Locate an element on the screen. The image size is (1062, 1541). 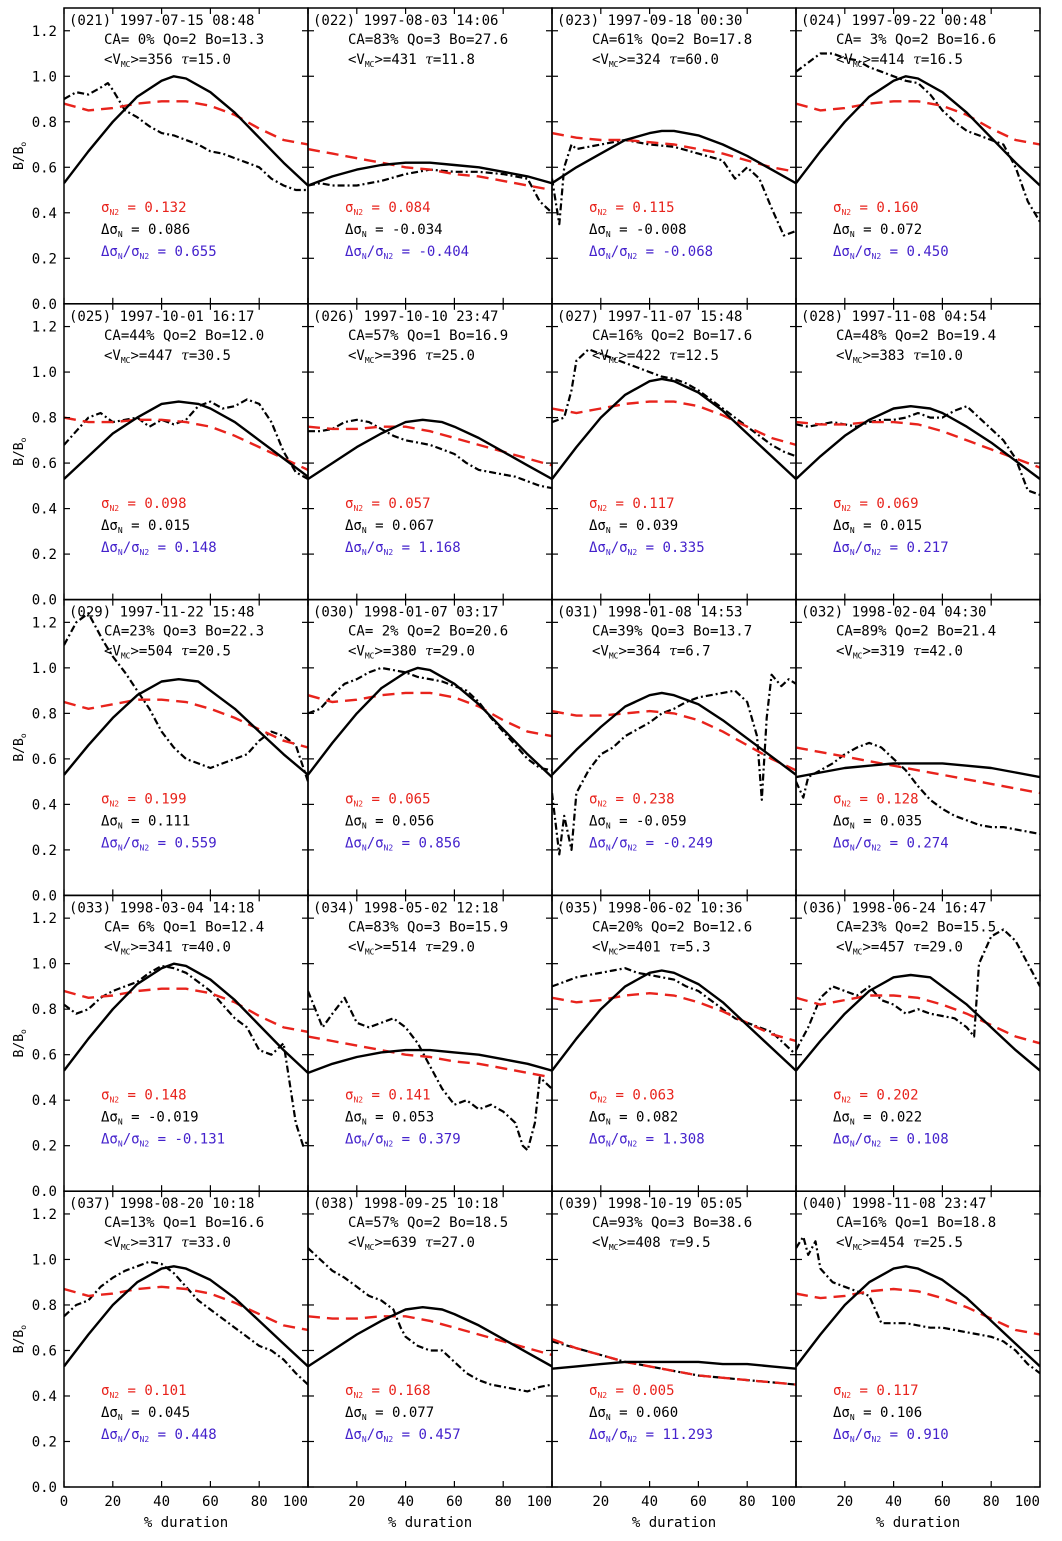
ratio-text: ΔσN/σN2 = 0.856 is located at coordinates (403, 844).